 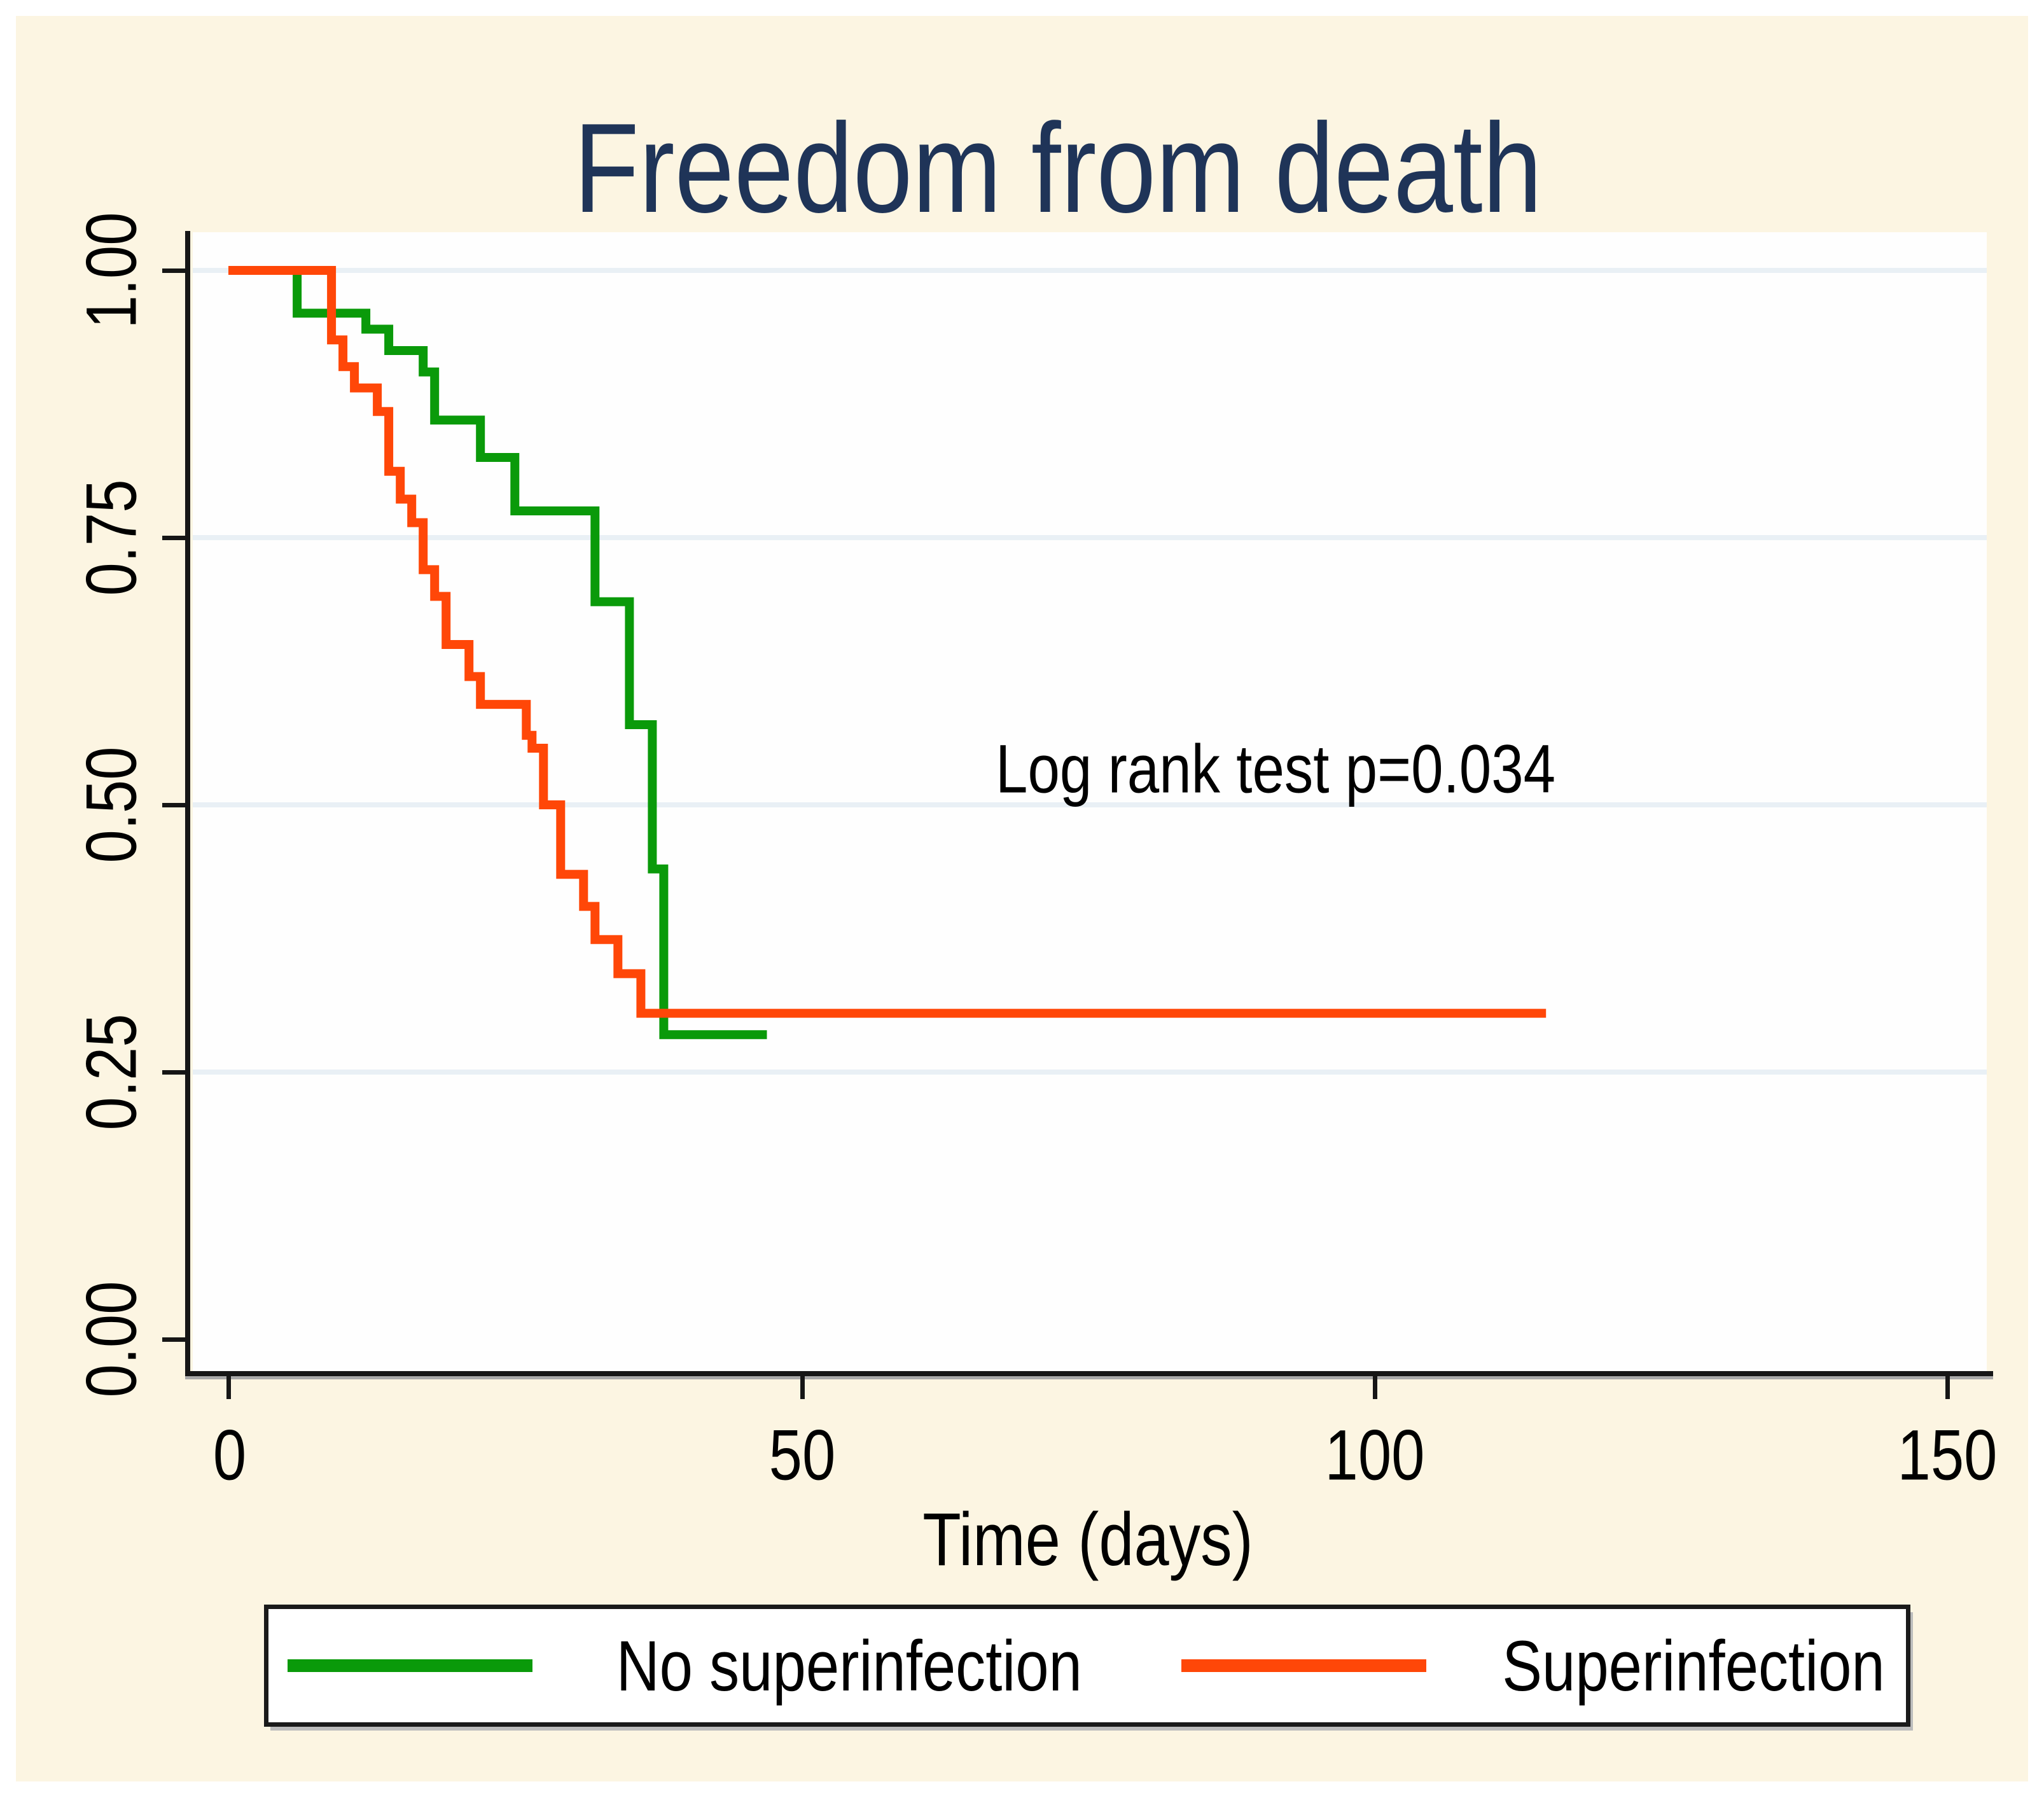 I want to click on x-axis-line, so click(x=1089, y=1373).